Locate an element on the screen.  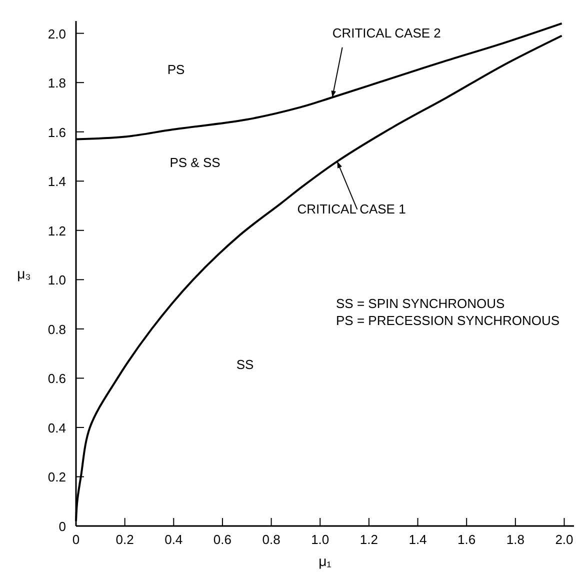
y-tick-label: 1.6 is located at coordinates (57, 132).